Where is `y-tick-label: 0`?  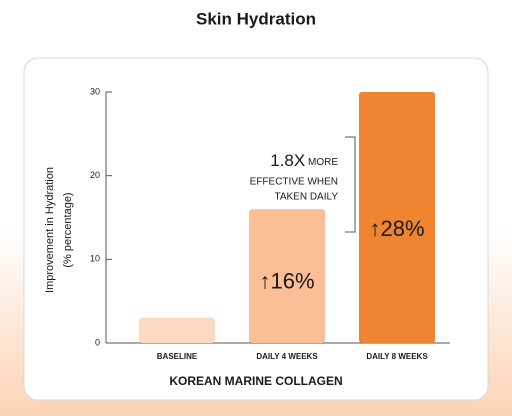 y-tick-label: 0 is located at coordinates (97, 342).